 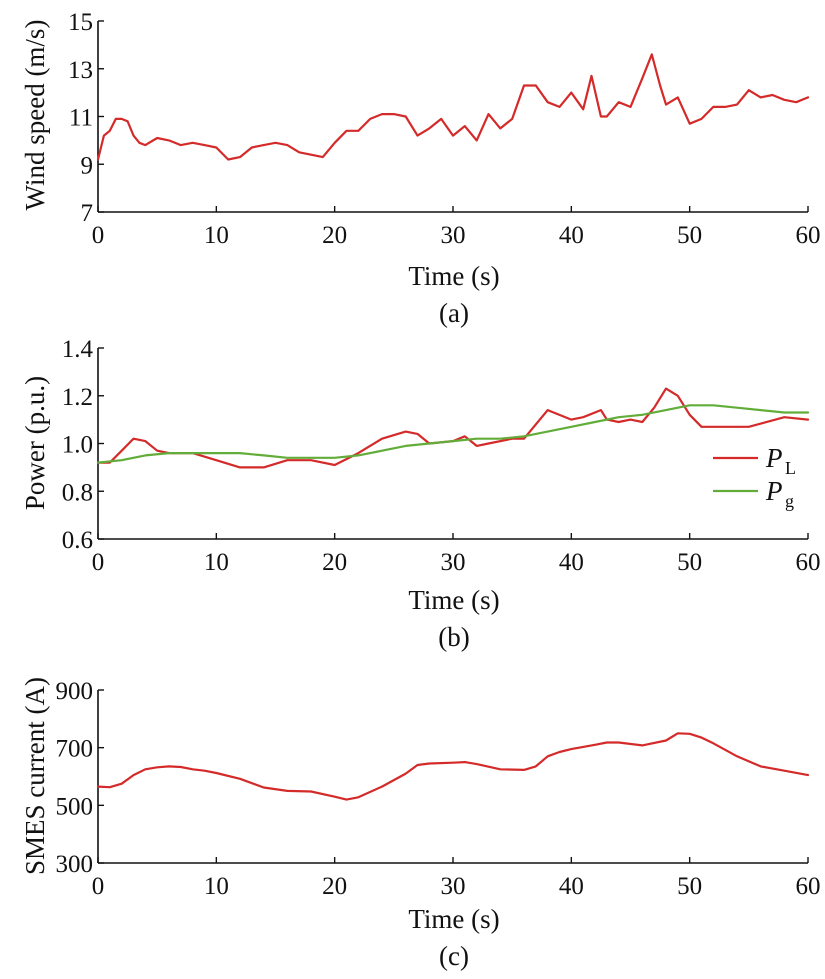 What do you see at coordinates (790, 468) in the screenshot?
I see `legend-subscript: L` at bounding box center [790, 468].